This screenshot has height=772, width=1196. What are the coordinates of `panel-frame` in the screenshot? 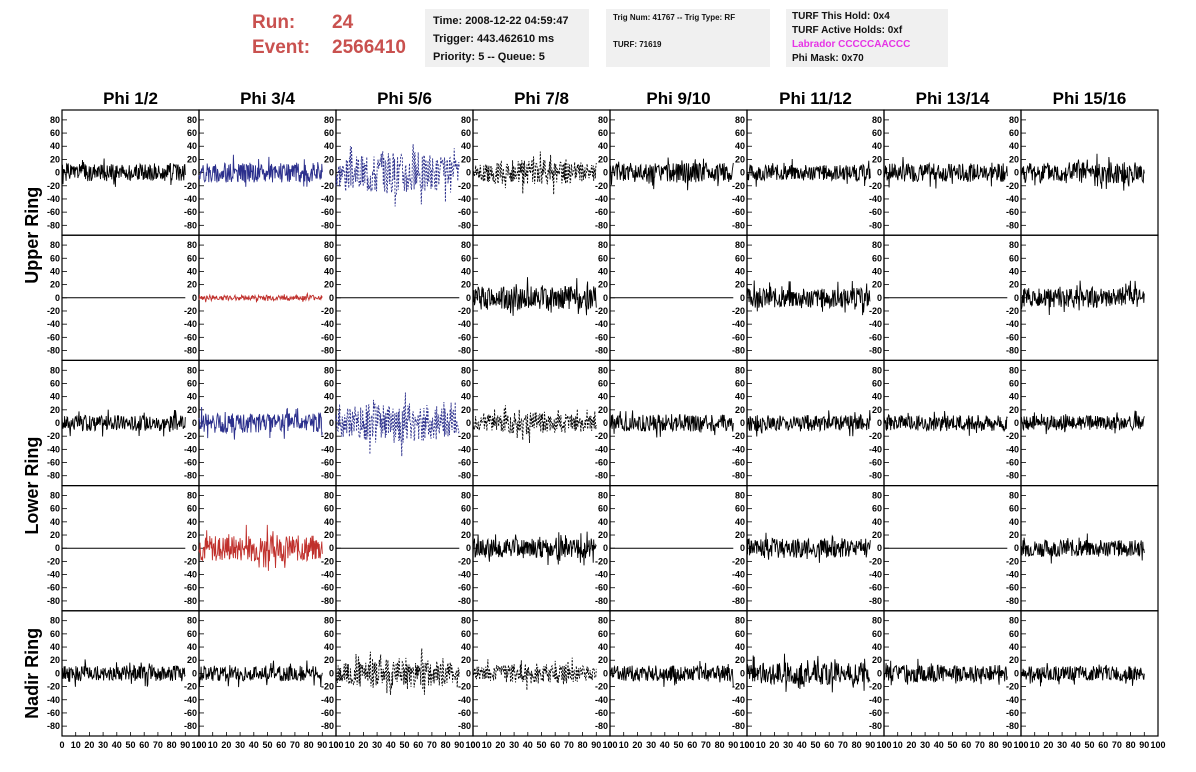 It's located at (404, 172).